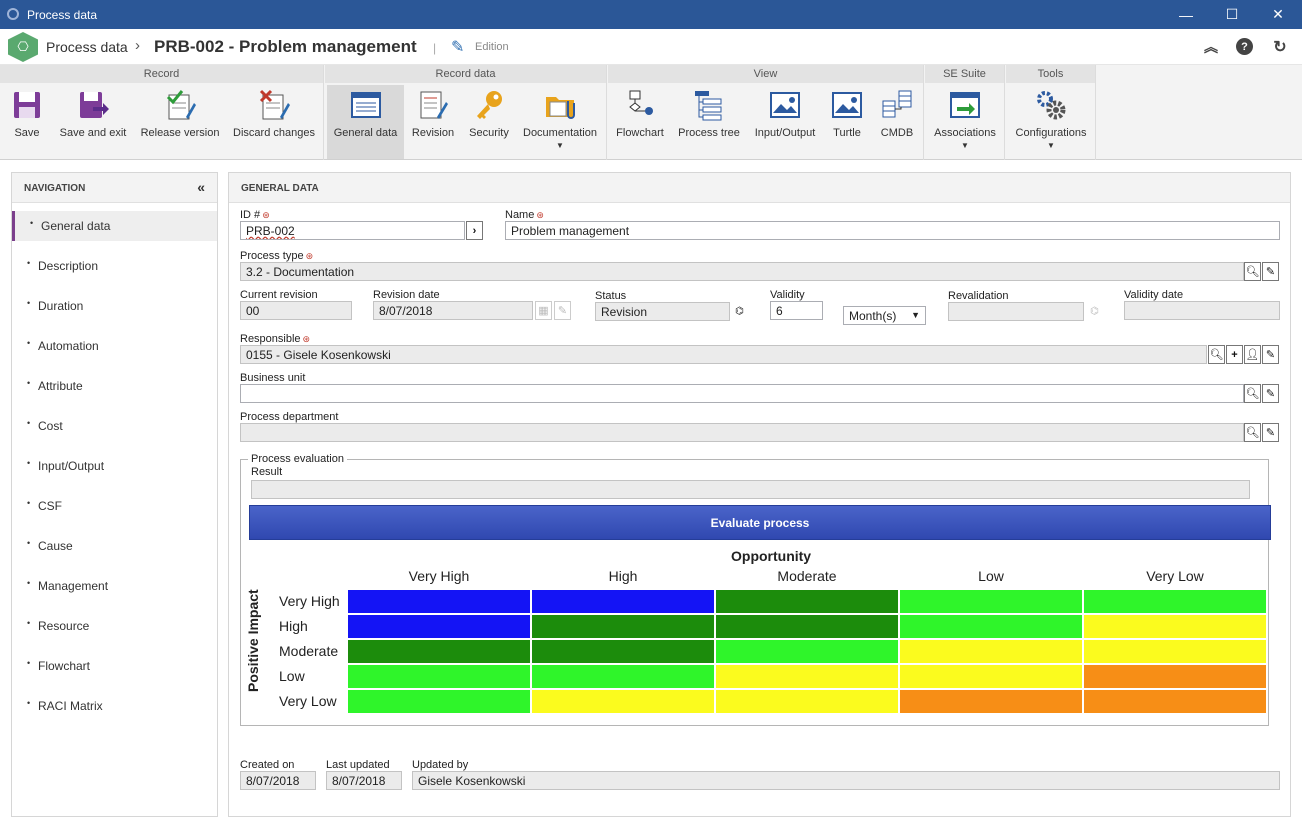 The height and width of the screenshot is (829, 1302). Describe the element at coordinates (1051, 122) in the screenshot. I see `configurations-button: Configurations ▼` at that location.